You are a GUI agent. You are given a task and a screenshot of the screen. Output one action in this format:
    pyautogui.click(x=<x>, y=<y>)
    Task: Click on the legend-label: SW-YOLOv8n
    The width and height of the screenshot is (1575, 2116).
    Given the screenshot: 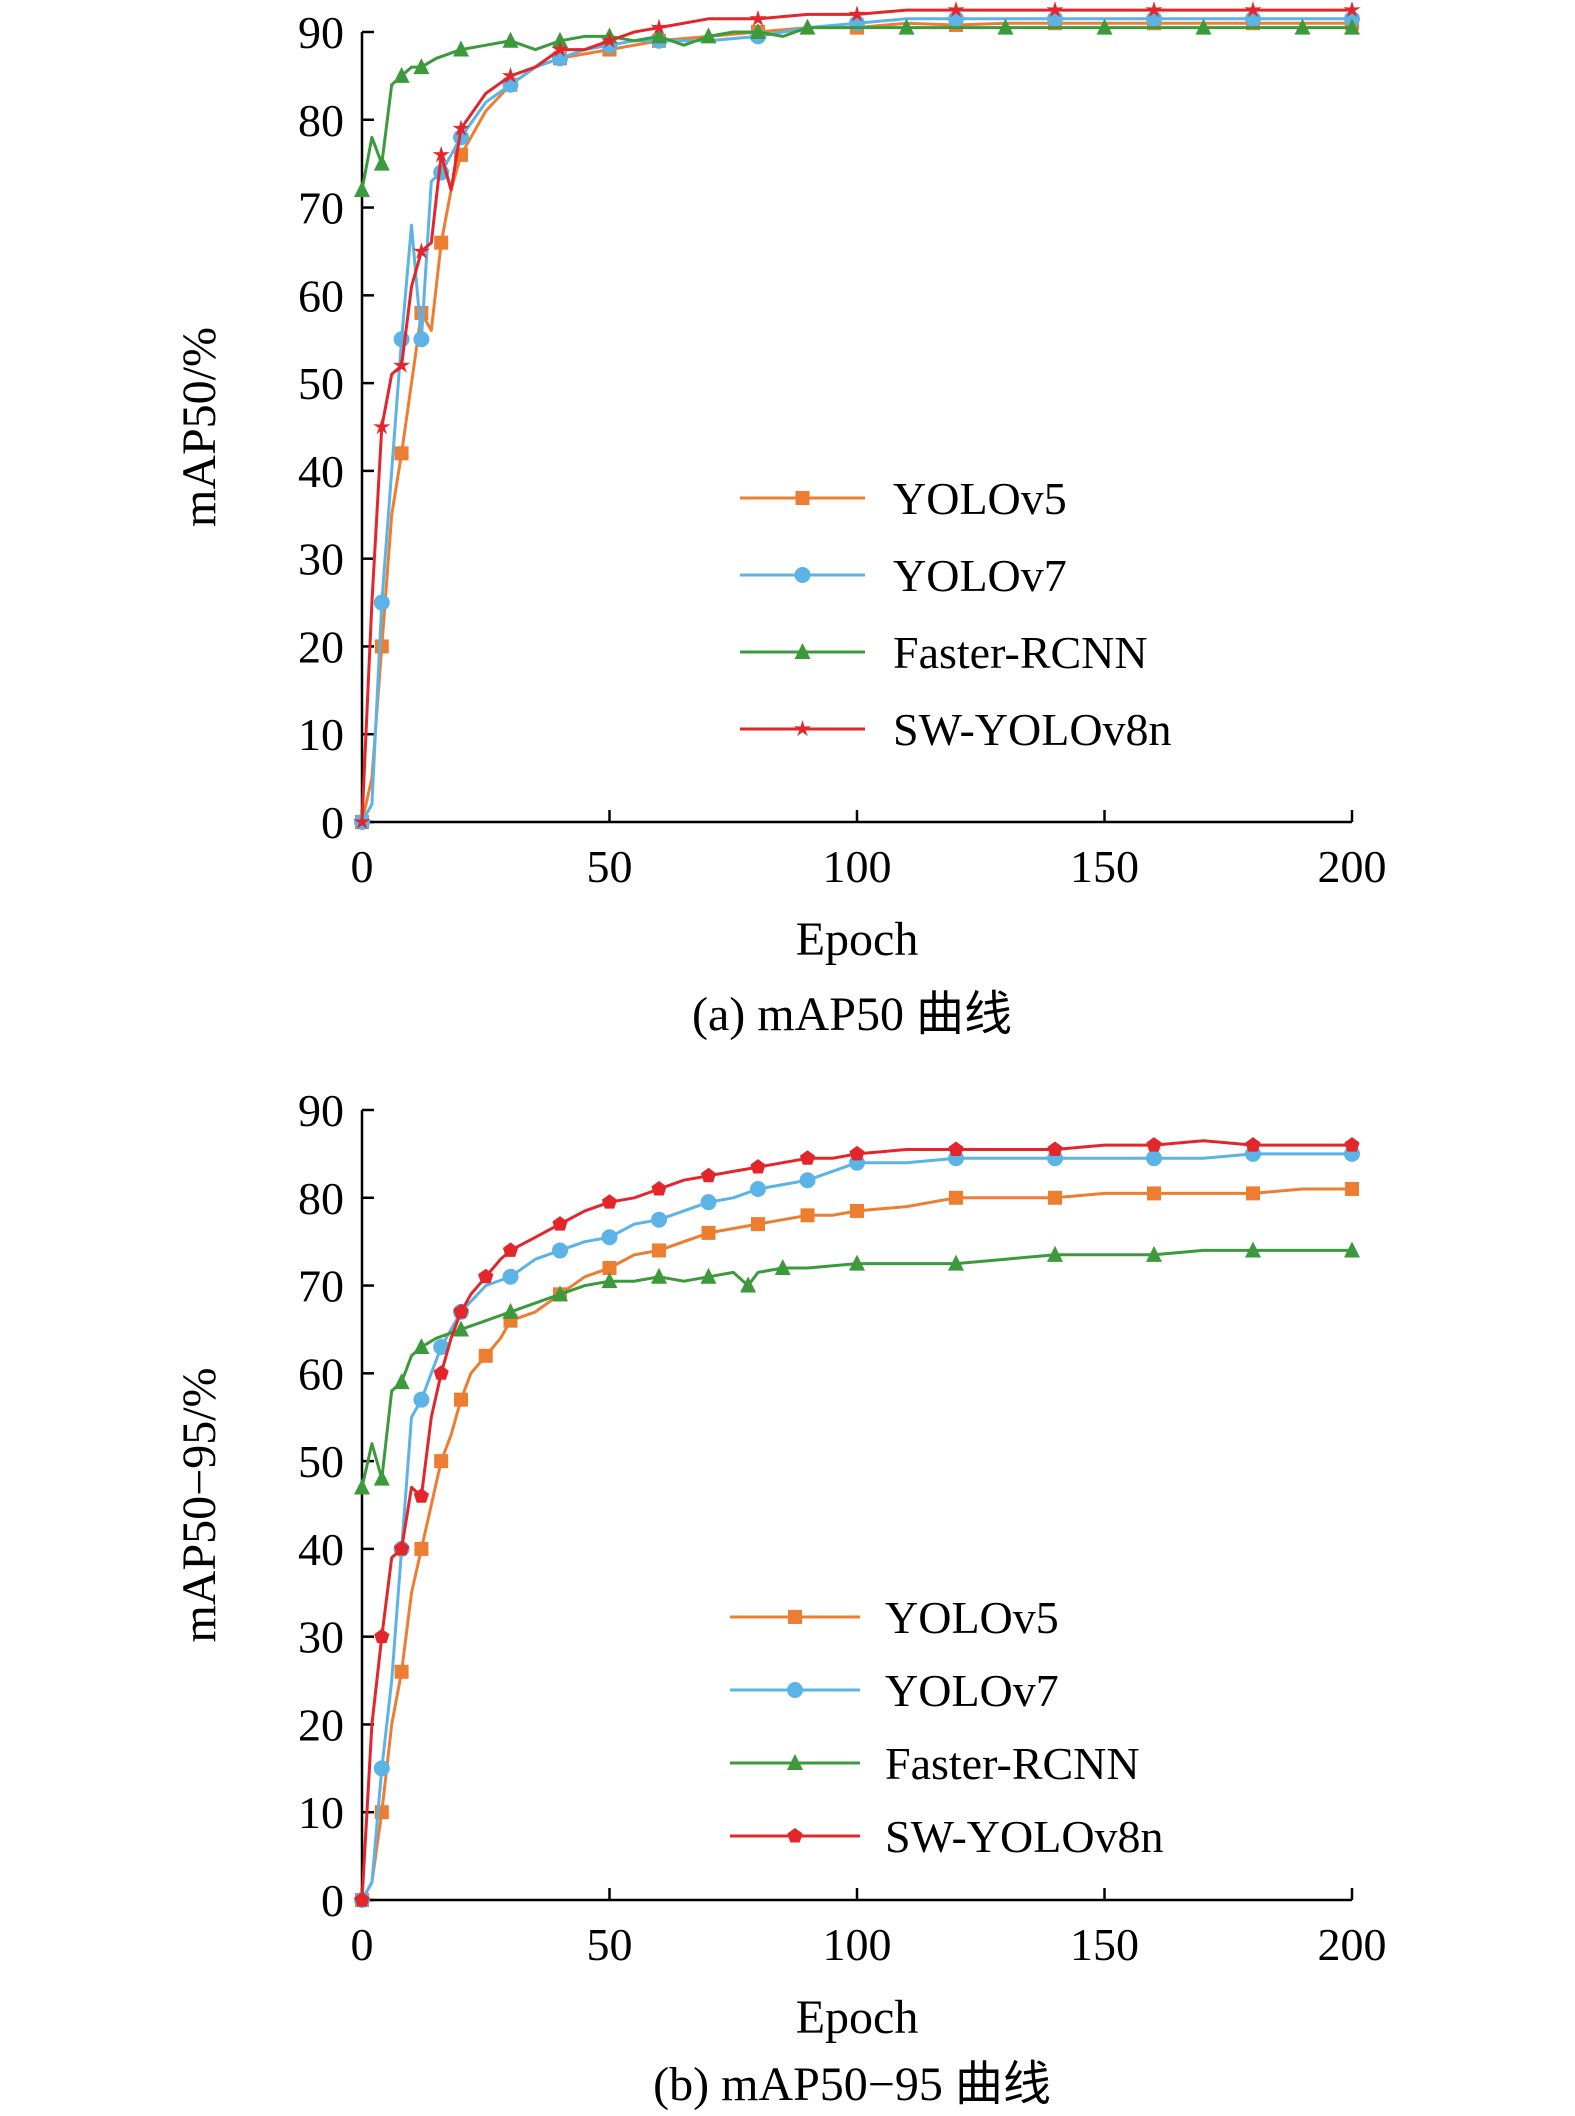 What is the action you would take?
    pyautogui.click(x=1032, y=729)
    